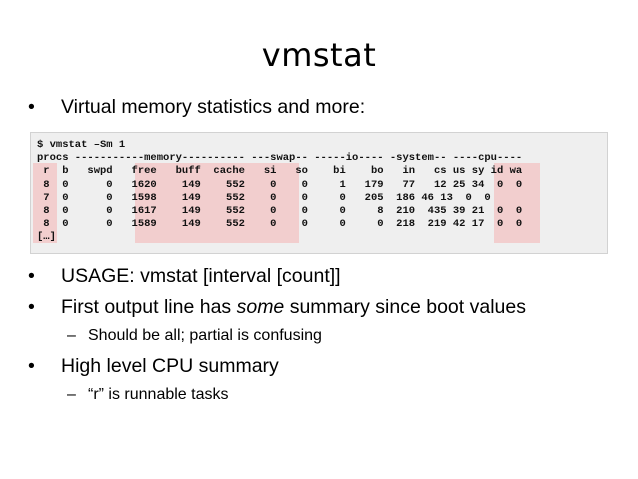 Image resolution: width=638 pixels, height=479 pixels. Describe the element at coordinates (149, 307) in the screenshot. I see `bullet-text-part: First output line has` at that location.